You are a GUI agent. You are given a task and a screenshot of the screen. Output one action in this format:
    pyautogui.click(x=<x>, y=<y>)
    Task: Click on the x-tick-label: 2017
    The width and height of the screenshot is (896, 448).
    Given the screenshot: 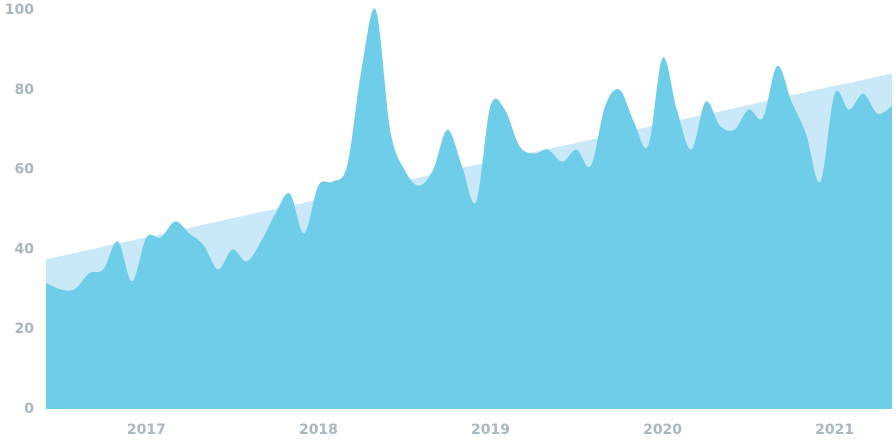 What is the action you would take?
    pyautogui.click(x=146, y=430)
    